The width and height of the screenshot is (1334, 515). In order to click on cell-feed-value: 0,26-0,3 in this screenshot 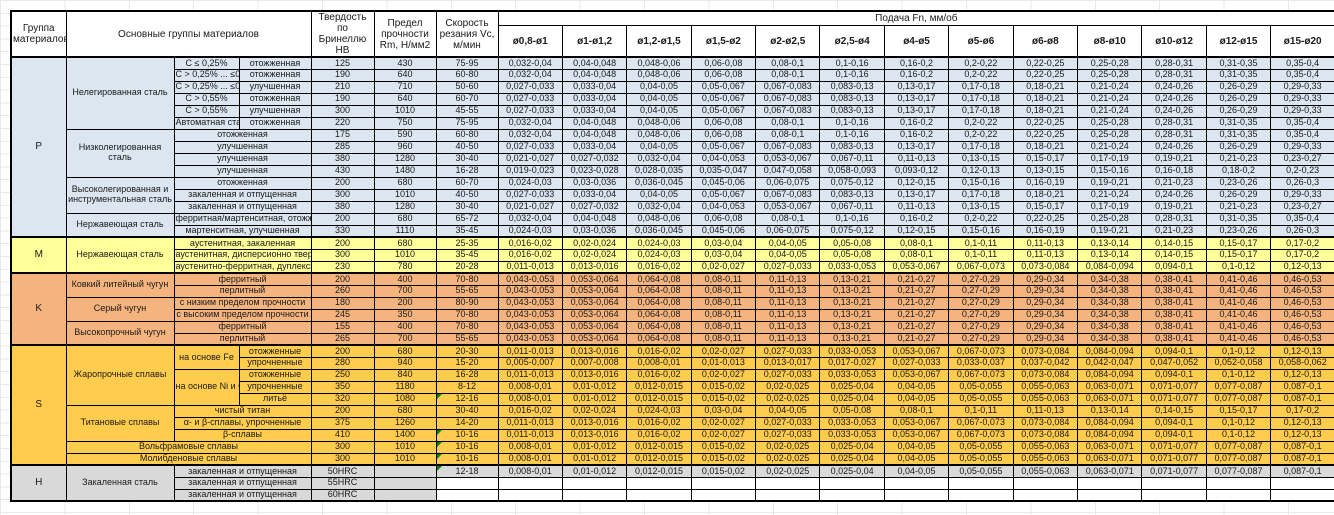, I will do `click(1302, 183)`.